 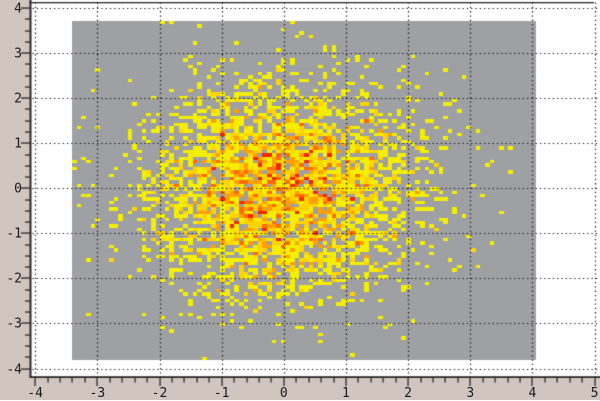 What do you see at coordinates (14, 369) in the screenshot?
I see `y-tick-label: -4` at bounding box center [14, 369].